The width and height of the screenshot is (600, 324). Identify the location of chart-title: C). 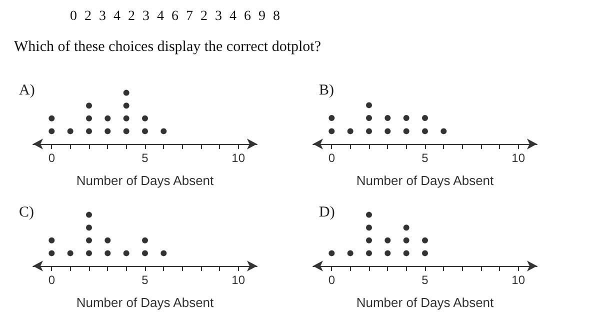
(26, 212).